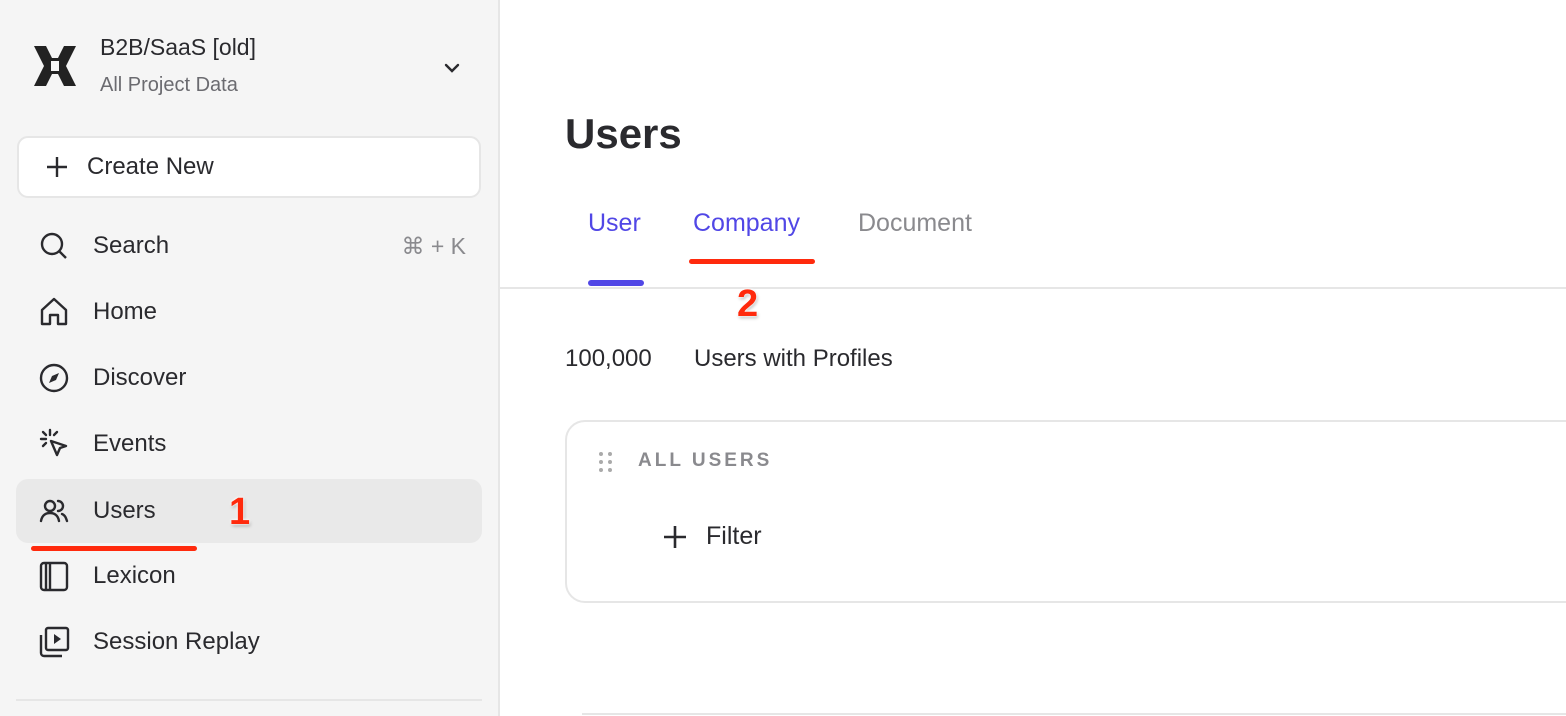  What do you see at coordinates (169, 85) in the screenshot?
I see `project-subtitle: All Project Data` at bounding box center [169, 85].